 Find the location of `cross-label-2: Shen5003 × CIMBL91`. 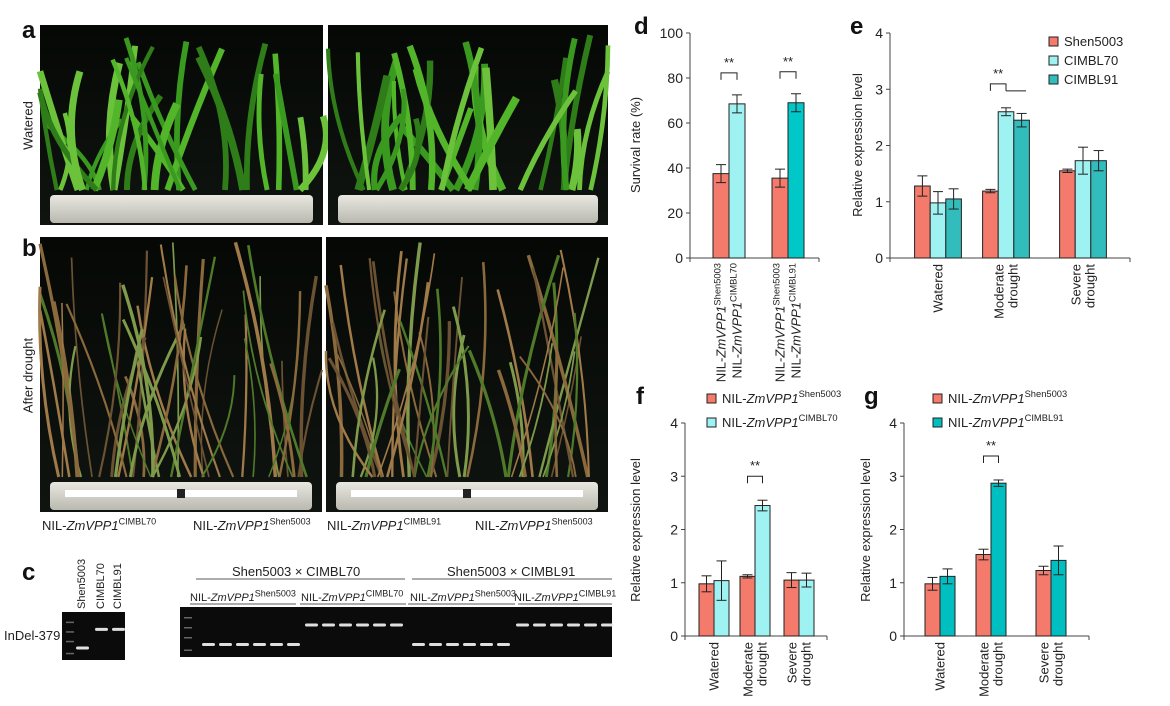

cross-label-2: Shen5003 × CIMBL91 is located at coordinates (511, 571).